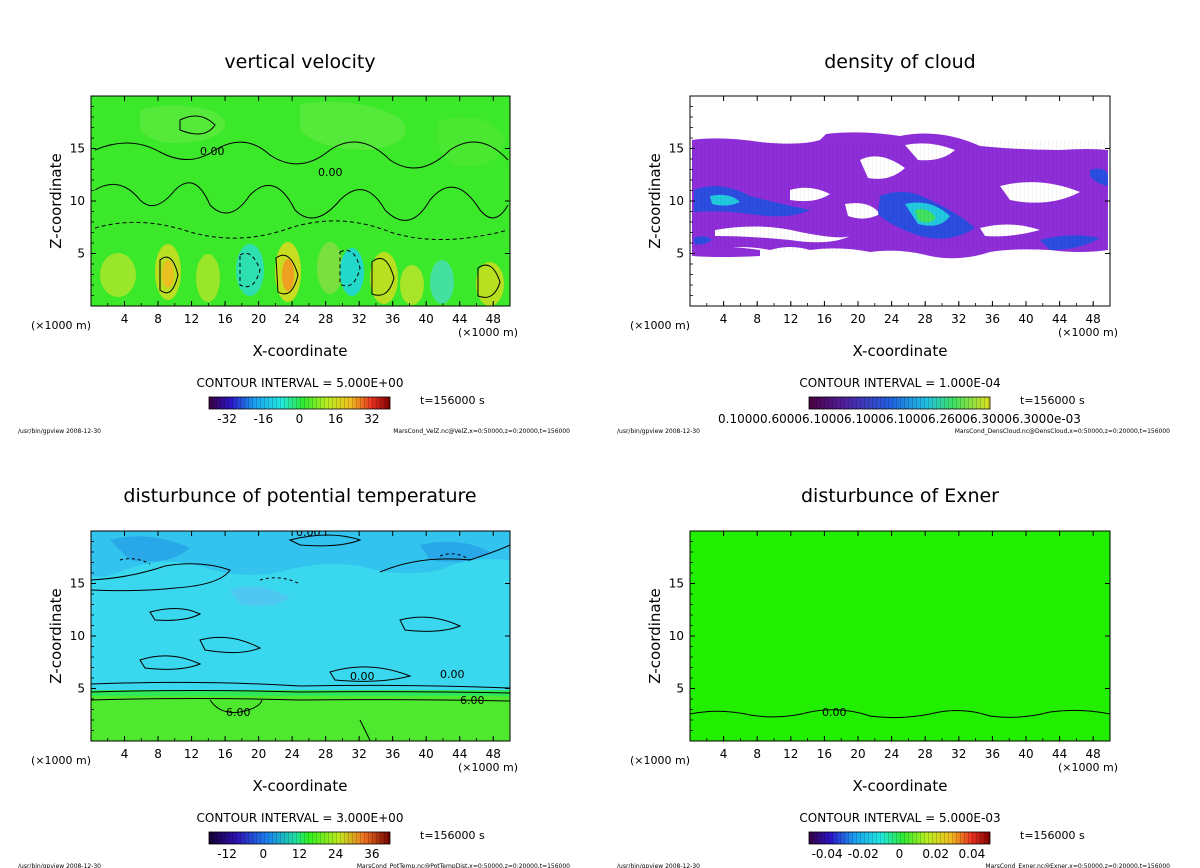 This screenshot has height=868, width=1200. What do you see at coordinates (900, 201) in the screenshot?
I see `plot-field` at bounding box center [900, 201].